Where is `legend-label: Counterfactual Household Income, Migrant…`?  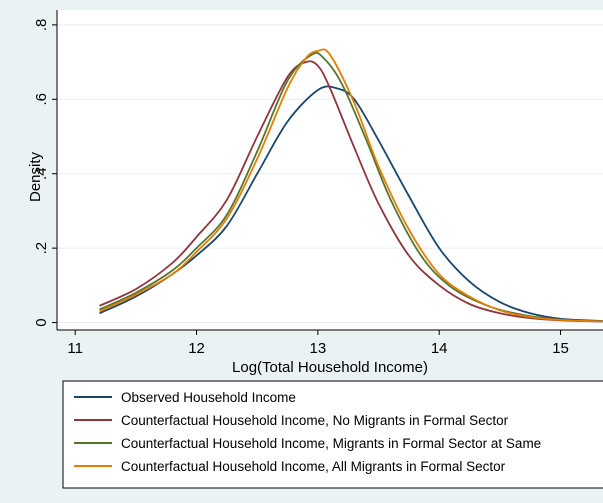
legend-label: Counterfactual Household Income, Migrant… is located at coordinates (331, 443).